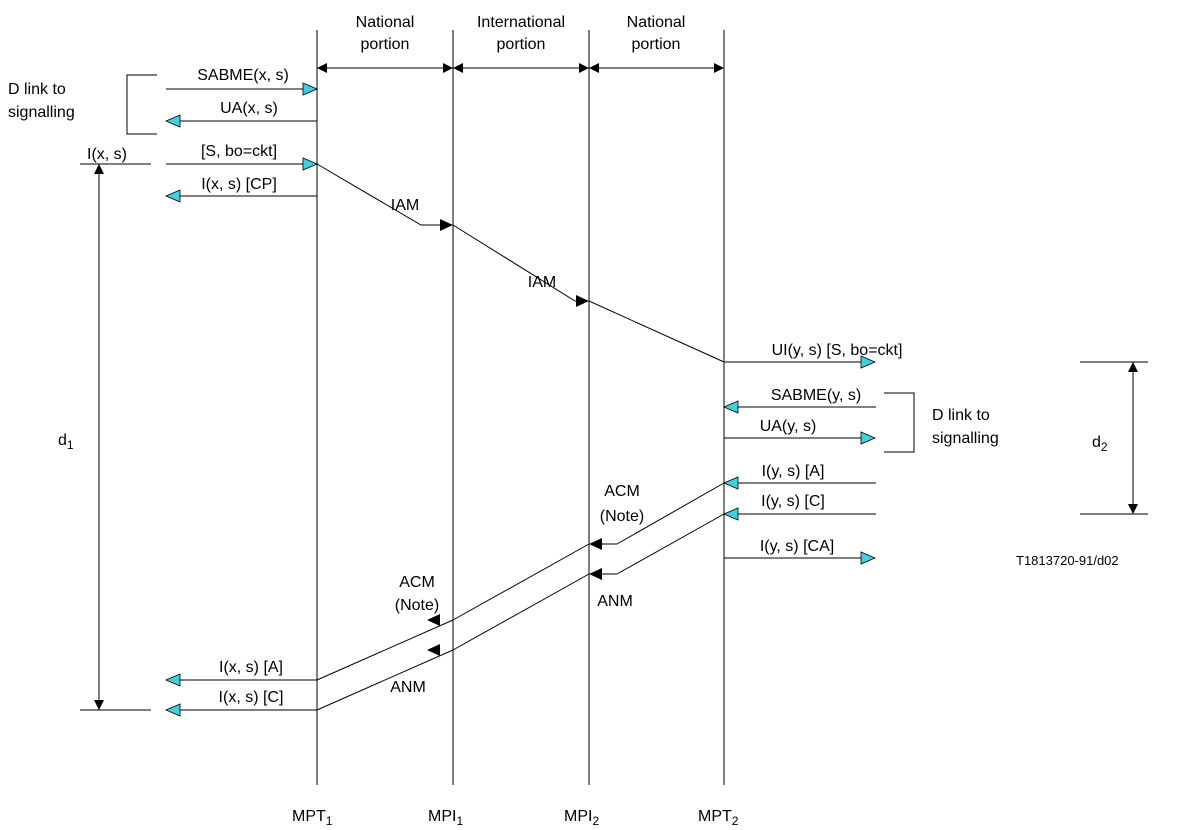  What do you see at coordinates (961, 415) in the screenshot?
I see `d-link-label-right-1: D link to` at bounding box center [961, 415].